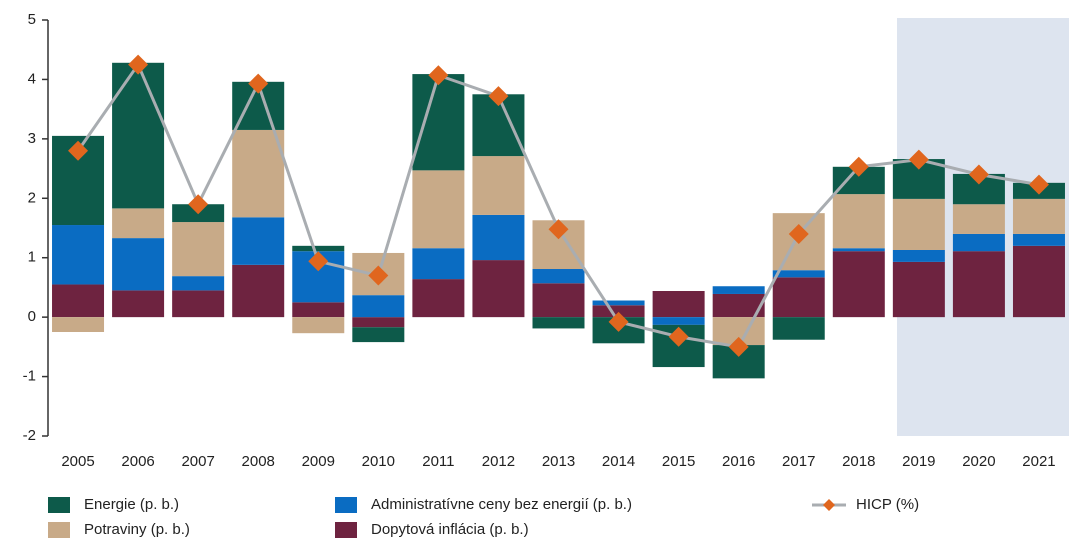  What do you see at coordinates (498, 461) in the screenshot?
I see `x-tick-label: 2012` at bounding box center [498, 461].